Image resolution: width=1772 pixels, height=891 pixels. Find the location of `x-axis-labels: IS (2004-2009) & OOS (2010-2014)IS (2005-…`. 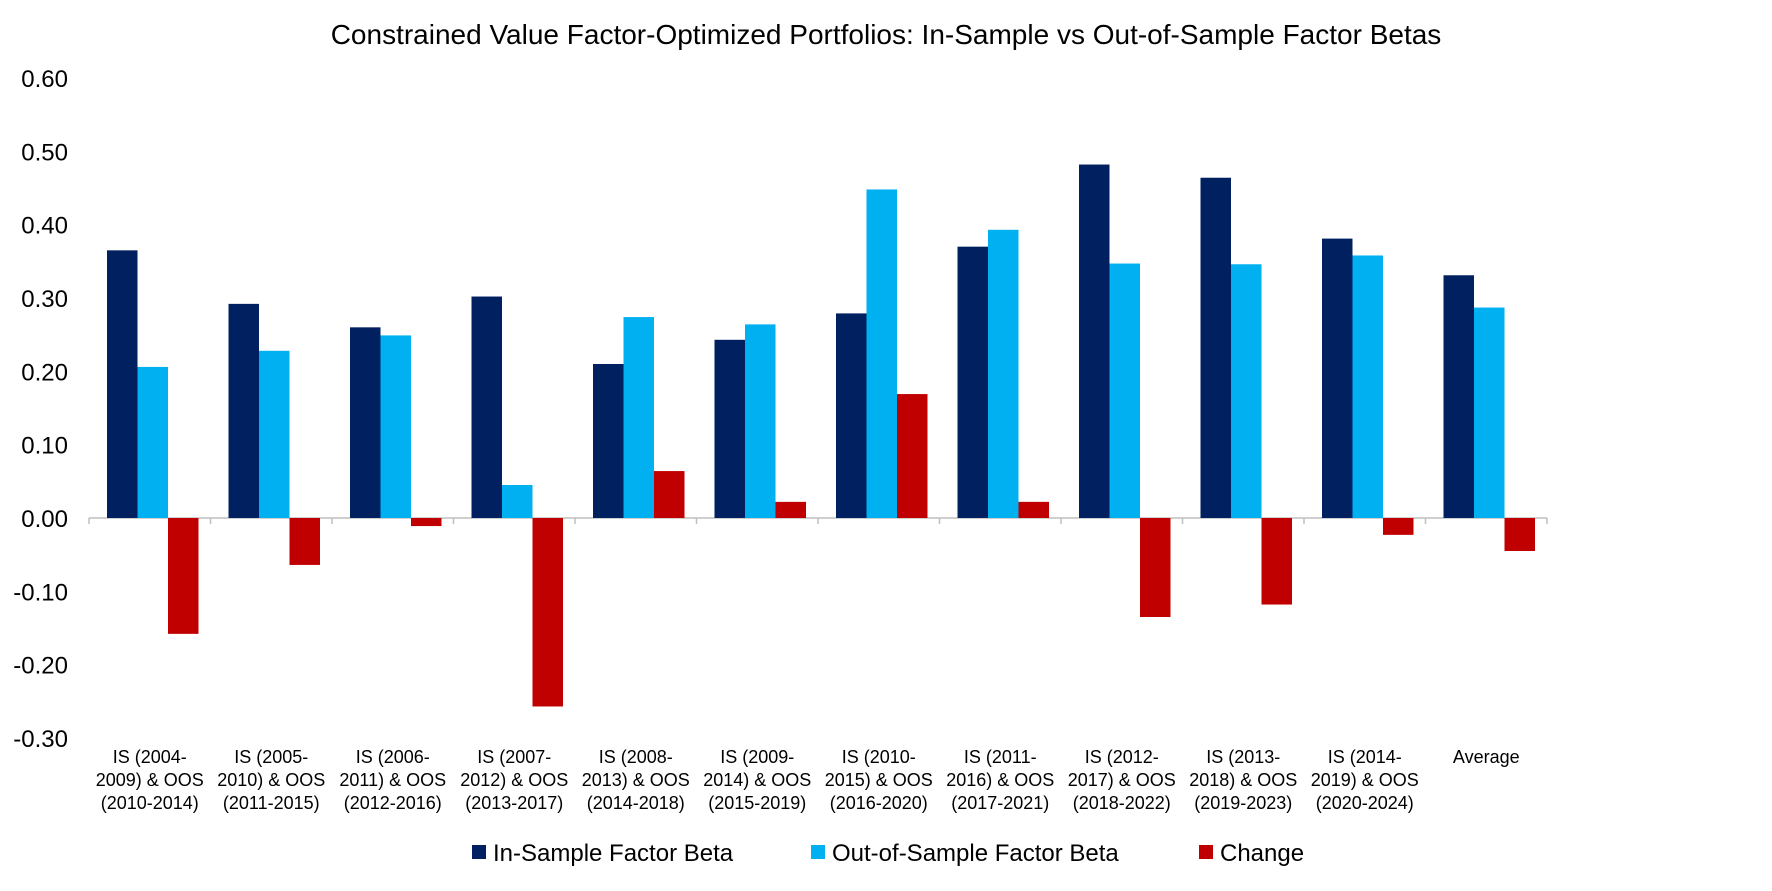

x-axis-labels: IS (2004-2009) & OOS (2010-2014)IS (2005-… is located at coordinates (808, 780).